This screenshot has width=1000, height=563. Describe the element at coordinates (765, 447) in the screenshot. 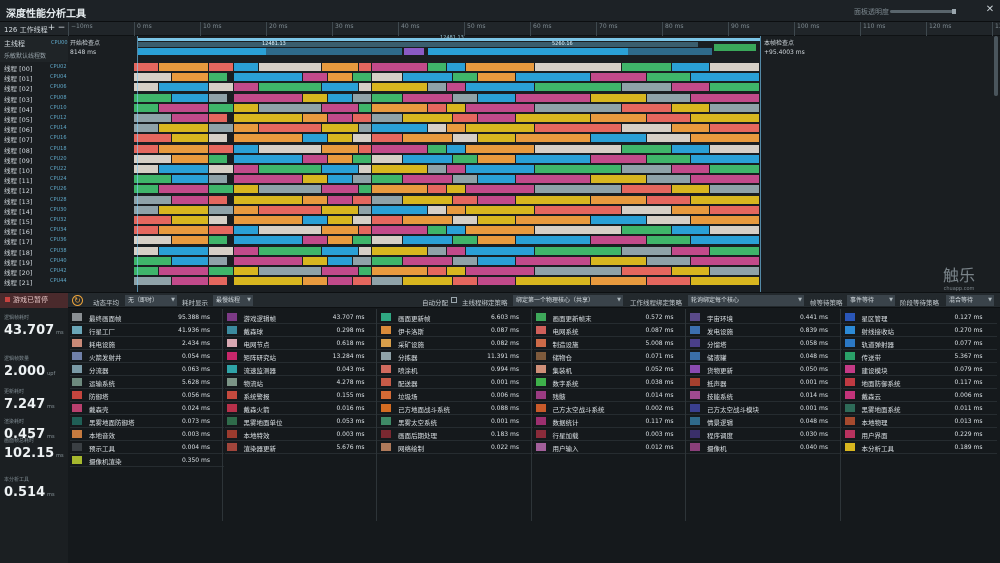

I see `system-item: 摄像机 0.040 ms` at that location.